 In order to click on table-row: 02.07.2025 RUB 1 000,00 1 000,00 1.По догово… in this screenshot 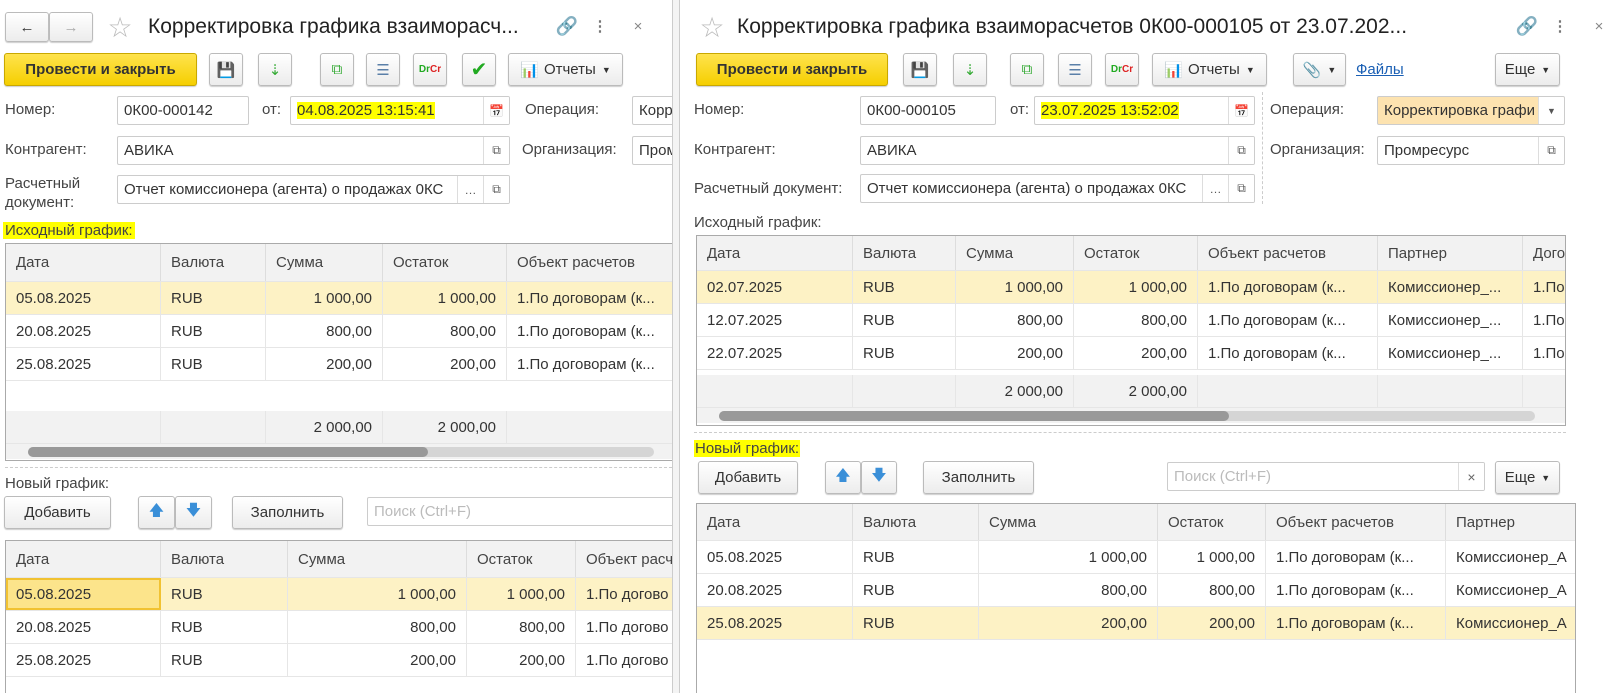, I will do `click(1131, 287)`.